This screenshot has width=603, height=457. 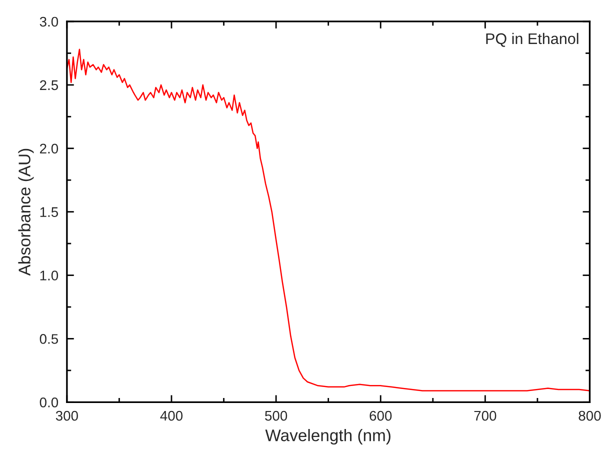 I want to click on y-tick-label: 1.5, so click(x=49, y=212).